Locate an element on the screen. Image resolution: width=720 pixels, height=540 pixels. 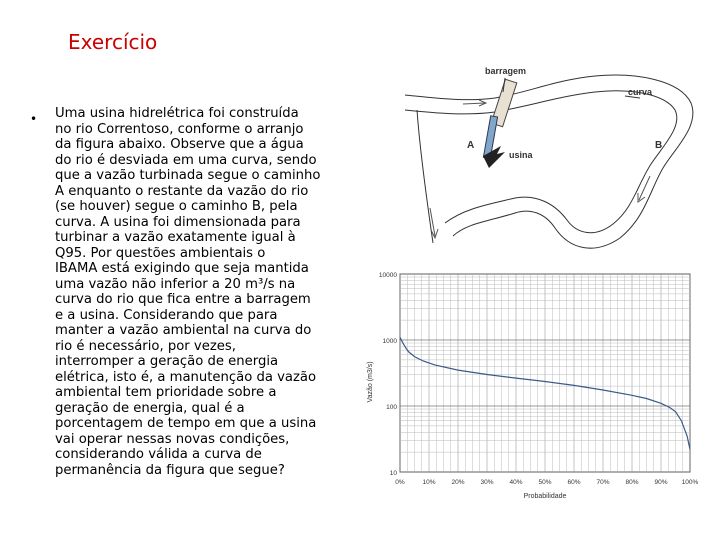
x-tick-label: 50% is located at coordinates (544, 482).